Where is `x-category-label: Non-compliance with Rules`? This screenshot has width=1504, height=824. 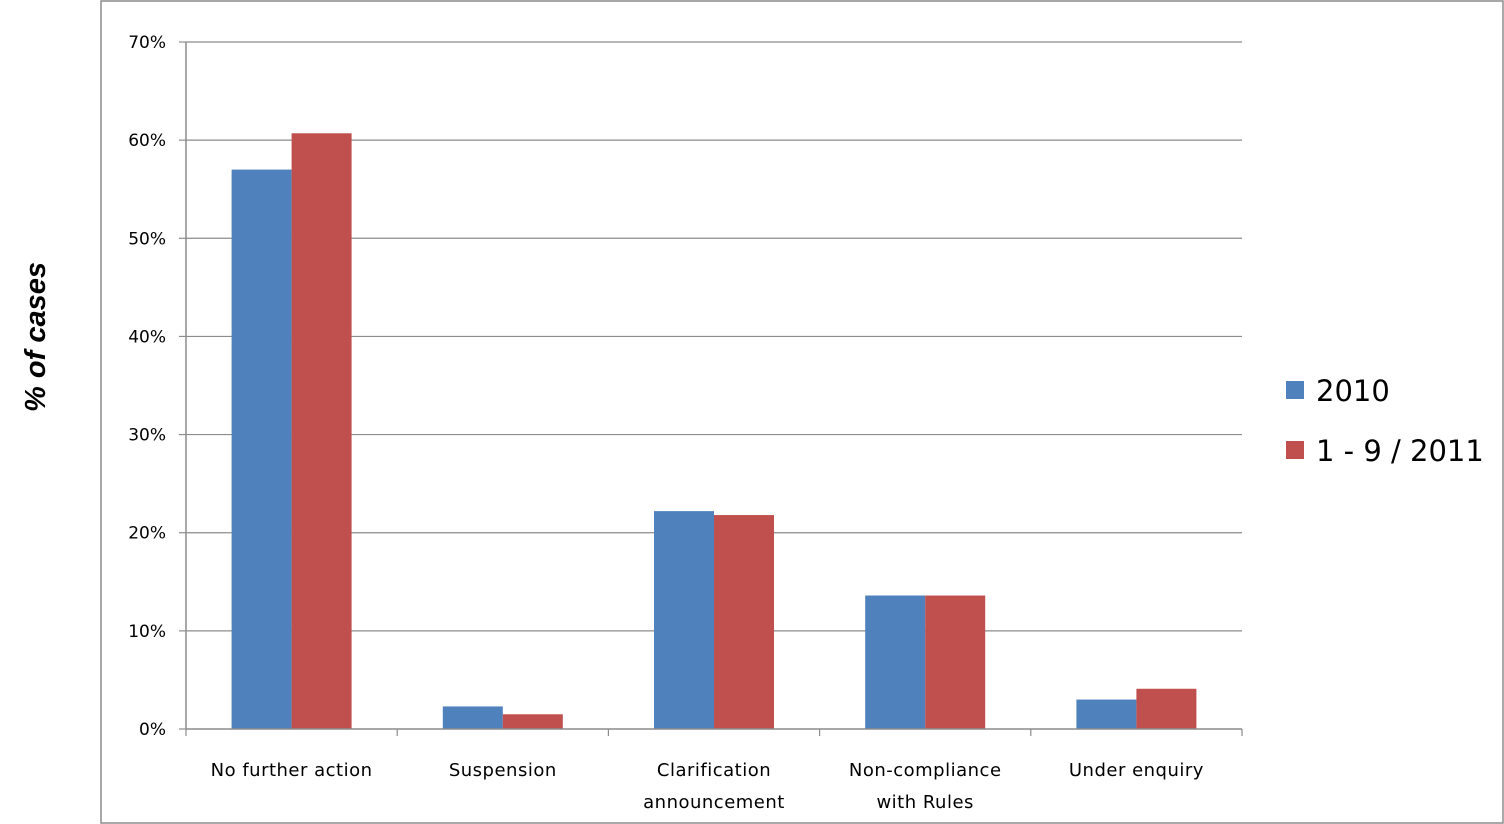 x-category-label: Non-compliance with Rules is located at coordinates (925, 786).